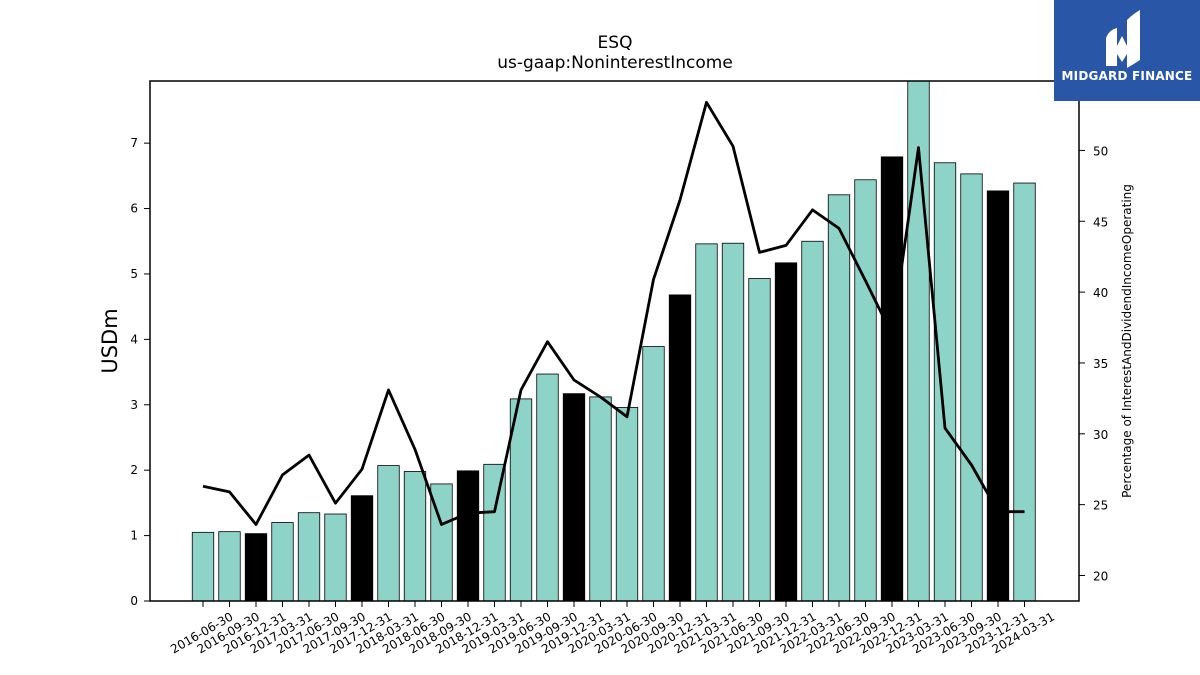 The width and height of the screenshot is (1200, 675). Describe the element at coordinates (134, 470) in the screenshot. I see `y-tick-label-left: 2` at that location.